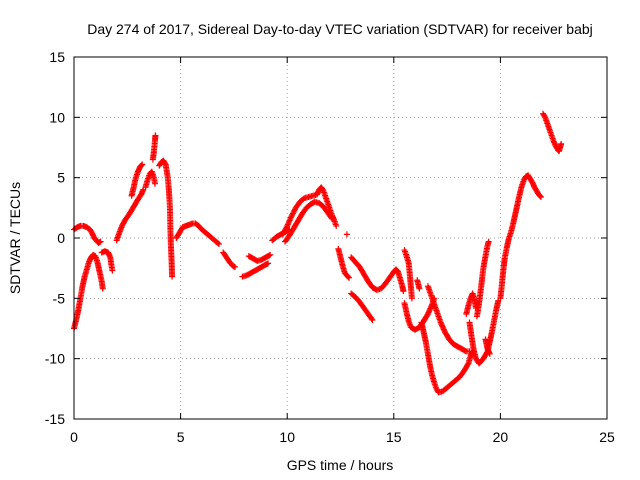 Image resolution: width=640 pixels, height=480 pixels. I want to click on series-q, so click(346, 234).